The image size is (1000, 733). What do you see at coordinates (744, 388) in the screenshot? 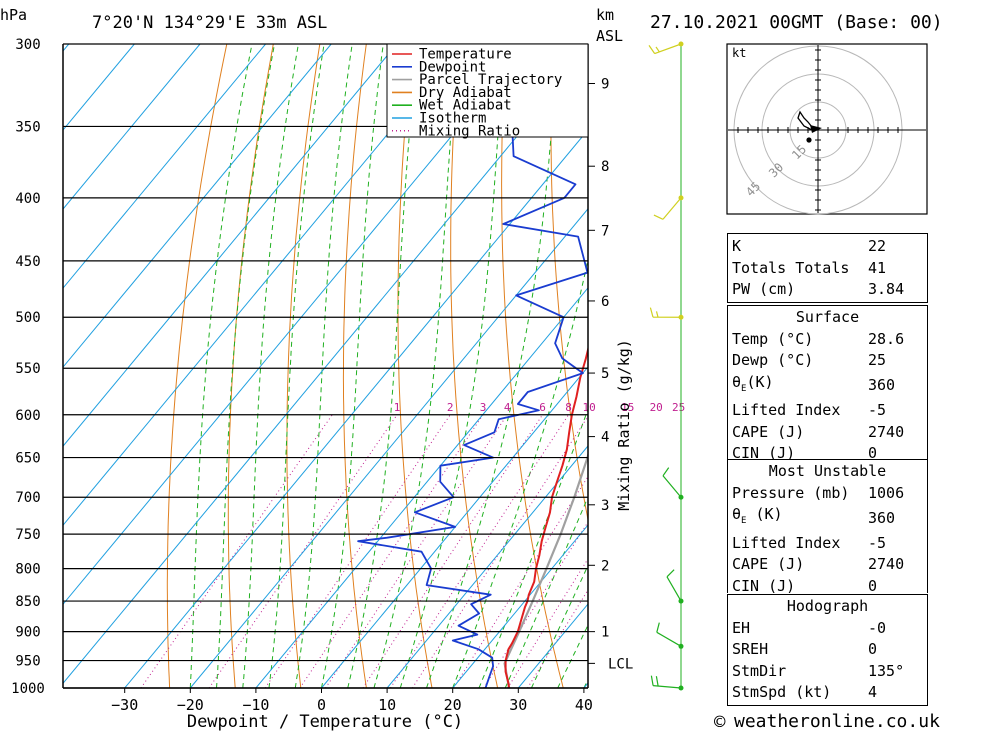
I see `surface-theta-sub: E` at bounding box center [744, 388].